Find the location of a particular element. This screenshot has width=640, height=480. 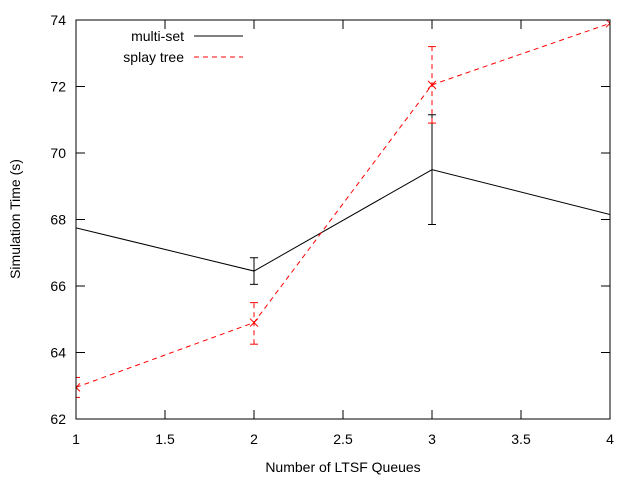

y-tick-label: 62 is located at coordinates (58, 419).